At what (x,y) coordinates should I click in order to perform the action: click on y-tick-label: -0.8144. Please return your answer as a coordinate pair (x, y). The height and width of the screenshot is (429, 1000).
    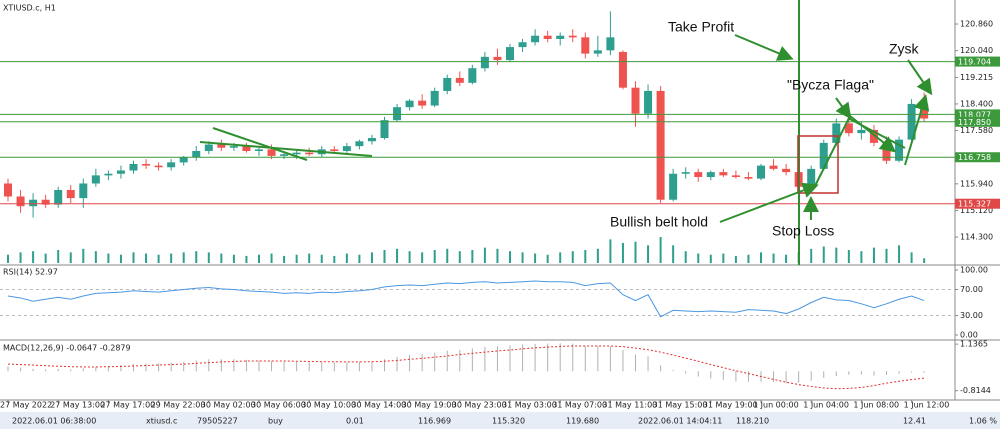
    Looking at the image, I should click on (975, 390).